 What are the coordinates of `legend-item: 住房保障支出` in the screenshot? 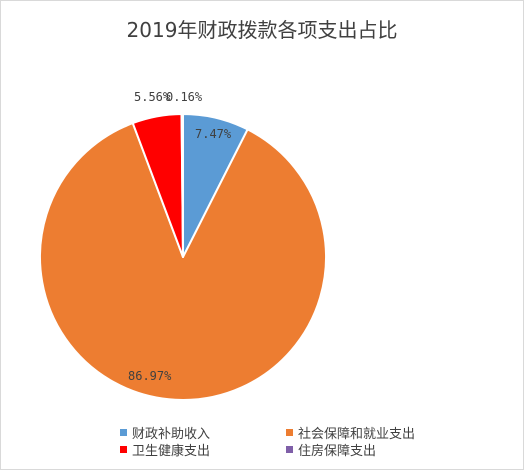 It's located at (331, 449).